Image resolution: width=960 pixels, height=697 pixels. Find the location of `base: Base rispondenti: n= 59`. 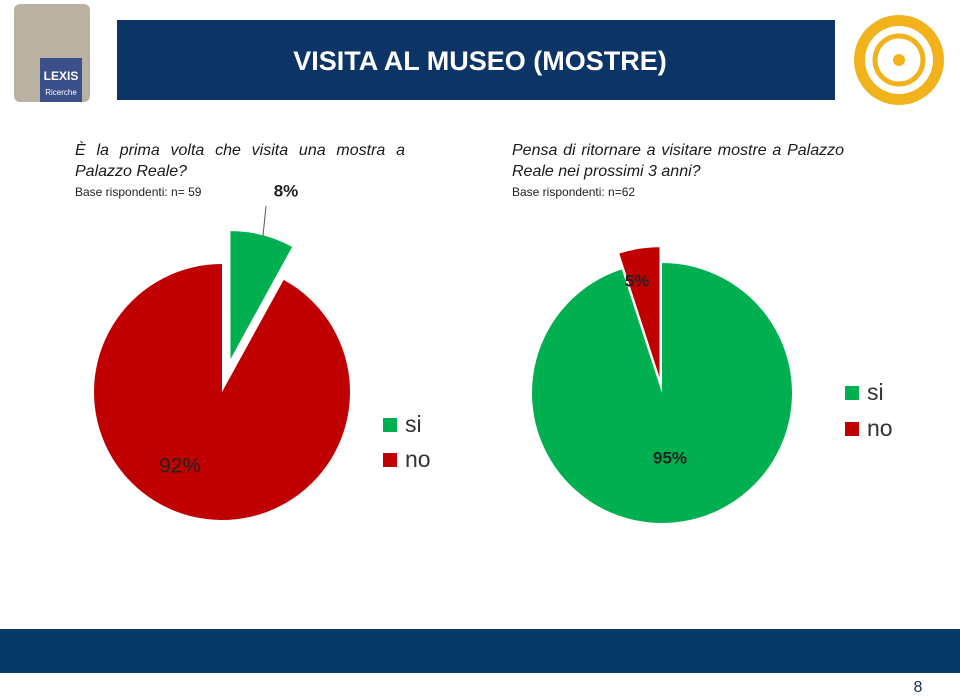

base: Base rispondenti: n= 59 is located at coordinates (138, 192).